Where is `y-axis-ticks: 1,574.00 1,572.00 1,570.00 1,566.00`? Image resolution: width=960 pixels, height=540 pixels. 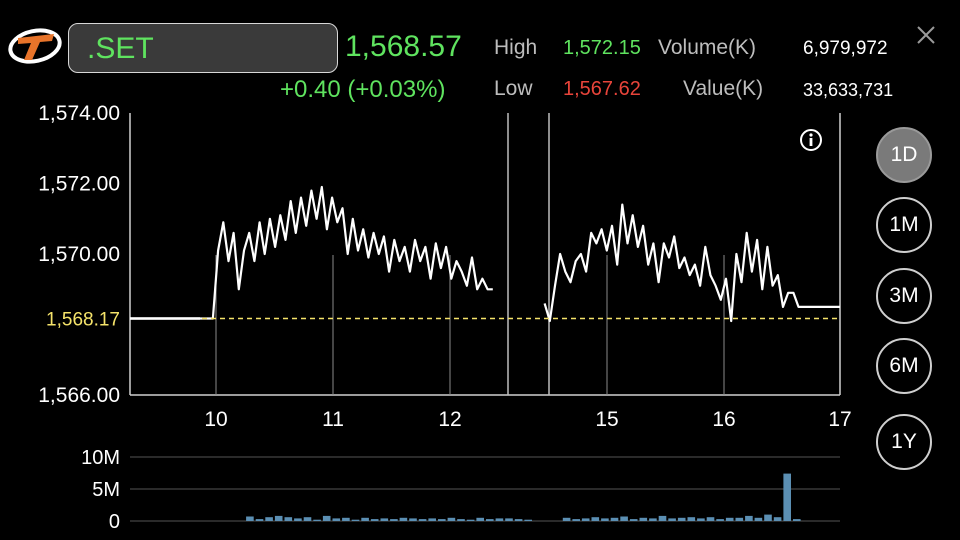
y-axis-ticks: 1,574.00 1,572.00 1,570.00 1,566.00 is located at coordinates (79, 254).